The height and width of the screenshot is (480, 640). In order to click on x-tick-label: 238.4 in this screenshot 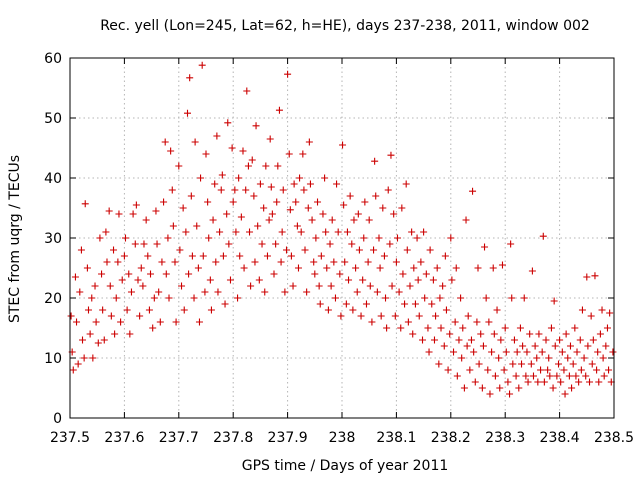, I will do `click(560, 438)`.